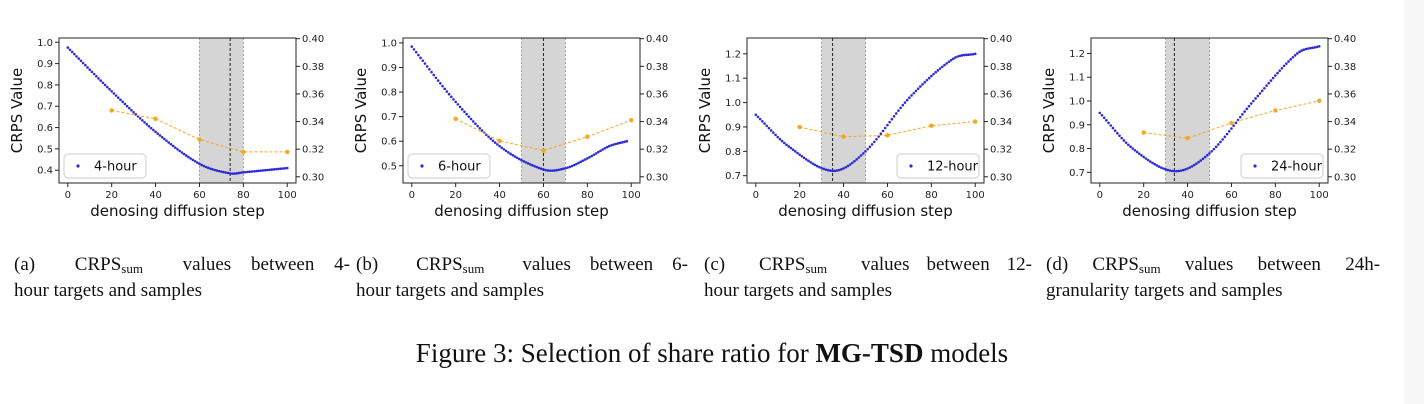 This screenshot has width=1424, height=404. What do you see at coordinates (115, 167) in the screenshot?
I see `legend-label: 4-hour` at bounding box center [115, 167].